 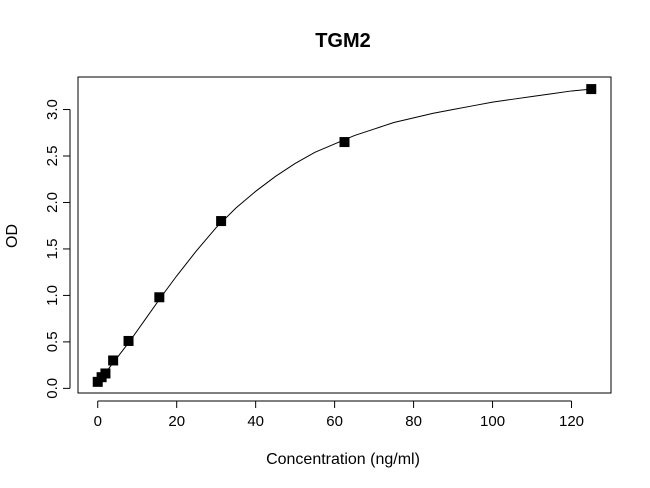 I want to click on y-tick-label: 0.5, so click(x=52, y=341).